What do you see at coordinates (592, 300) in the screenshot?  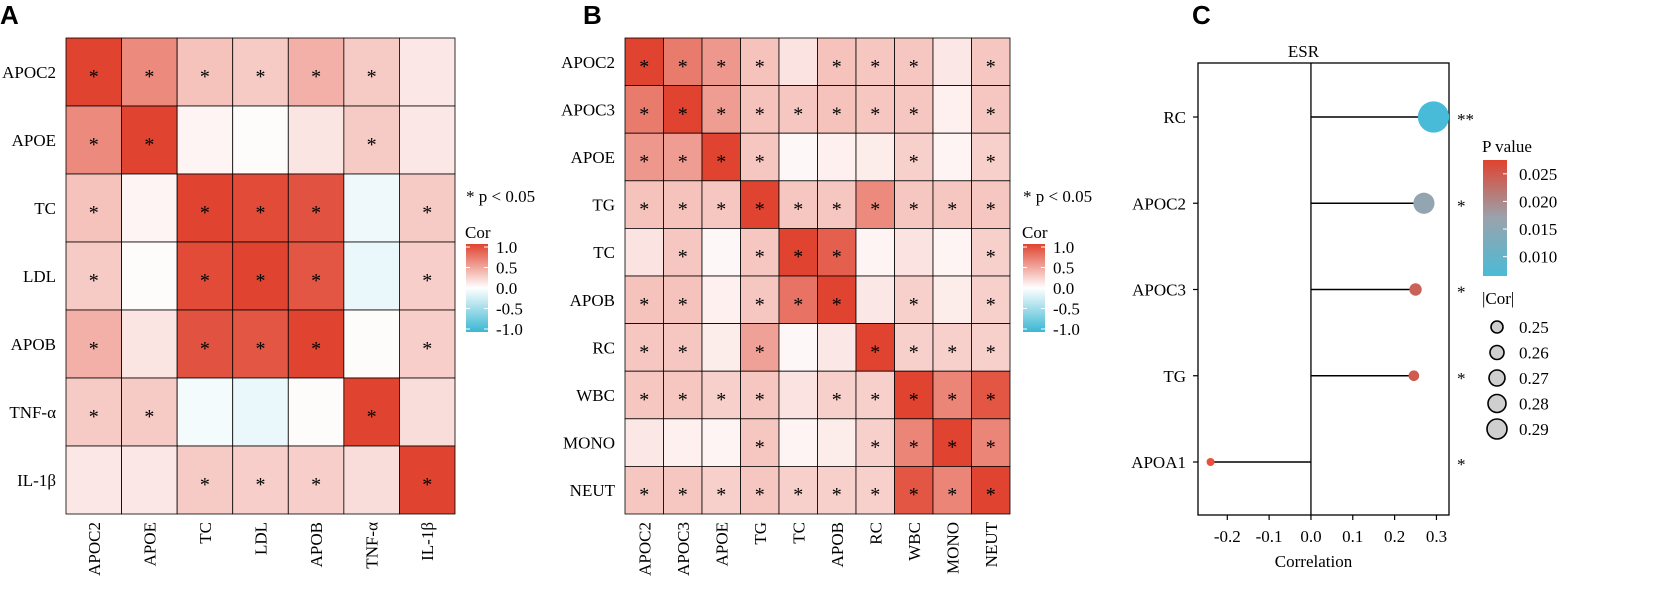 I see `row-label-apob: APOB` at bounding box center [592, 300].